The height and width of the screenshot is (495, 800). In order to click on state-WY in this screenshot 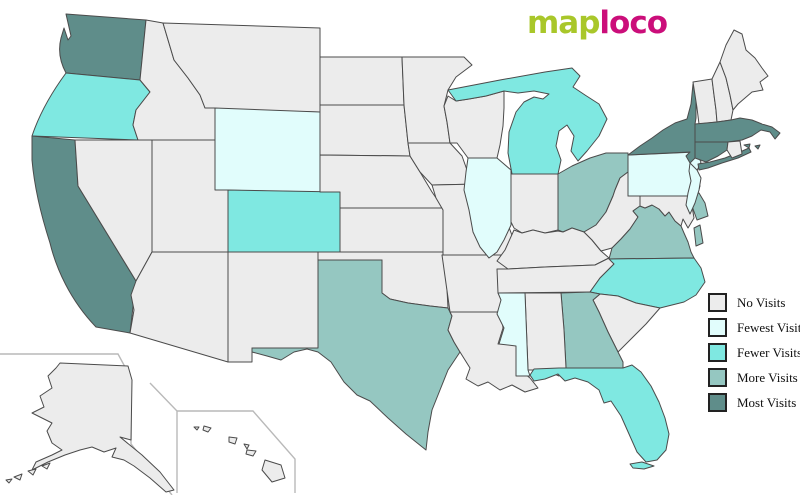, I will do `click(267, 150)`.